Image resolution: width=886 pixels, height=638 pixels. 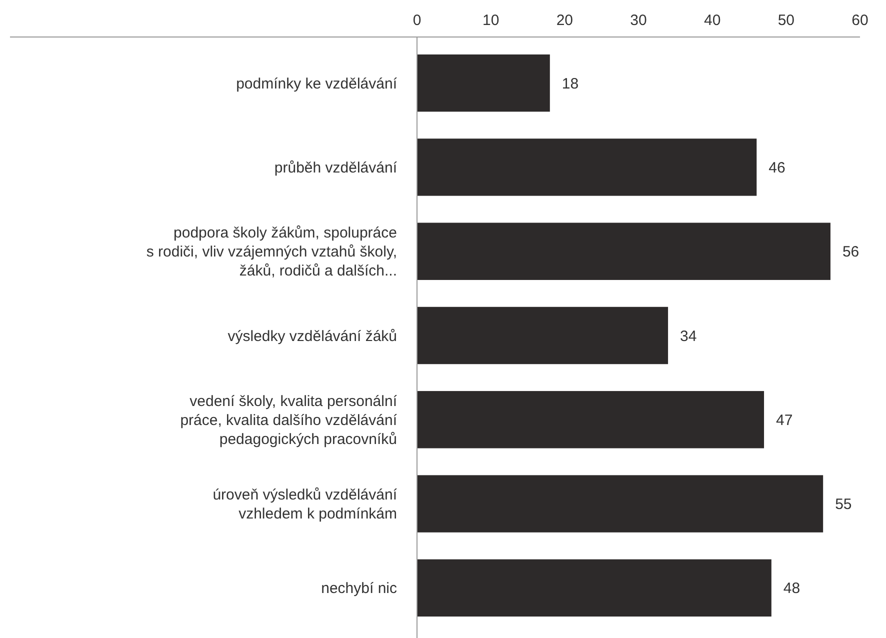 What do you see at coordinates (289, 420) in the screenshot?
I see `y-tick-label: vedení školy, kvalita personální práce, kvalita dalšího vzdělávání pedagogických pracovníků` at bounding box center [289, 420].